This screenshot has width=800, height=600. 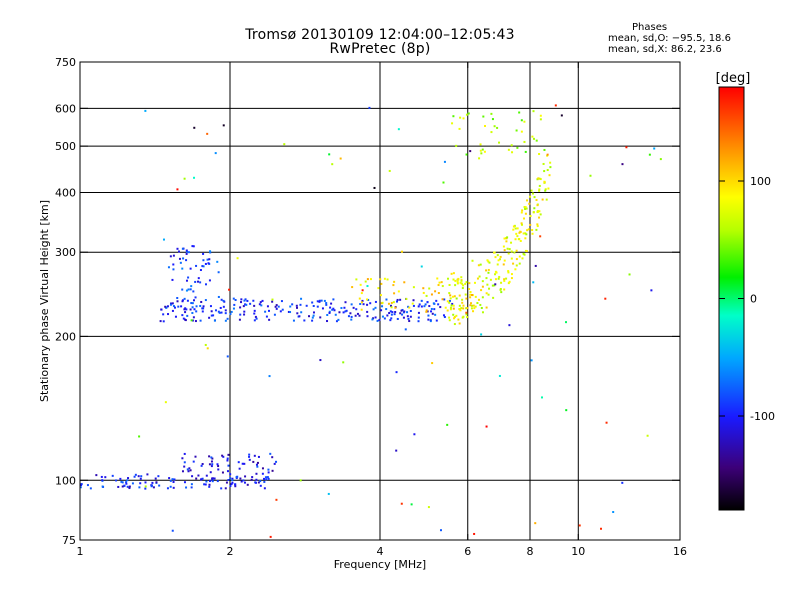 What do you see at coordinates (380, 35) in the screenshot?
I see `chart-title: Tromsø 20130109 12:04:00–12:05:43` at bounding box center [380, 35].